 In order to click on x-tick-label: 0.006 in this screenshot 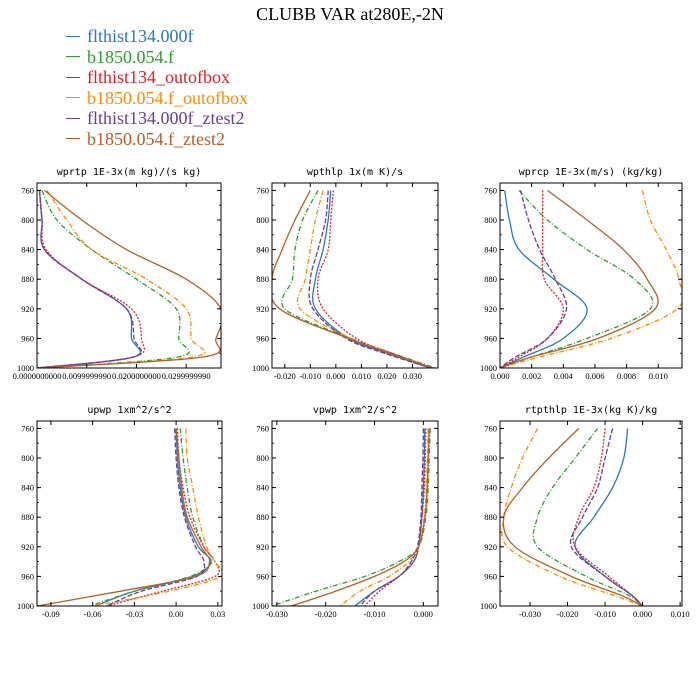, I will do `click(594, 376)`.